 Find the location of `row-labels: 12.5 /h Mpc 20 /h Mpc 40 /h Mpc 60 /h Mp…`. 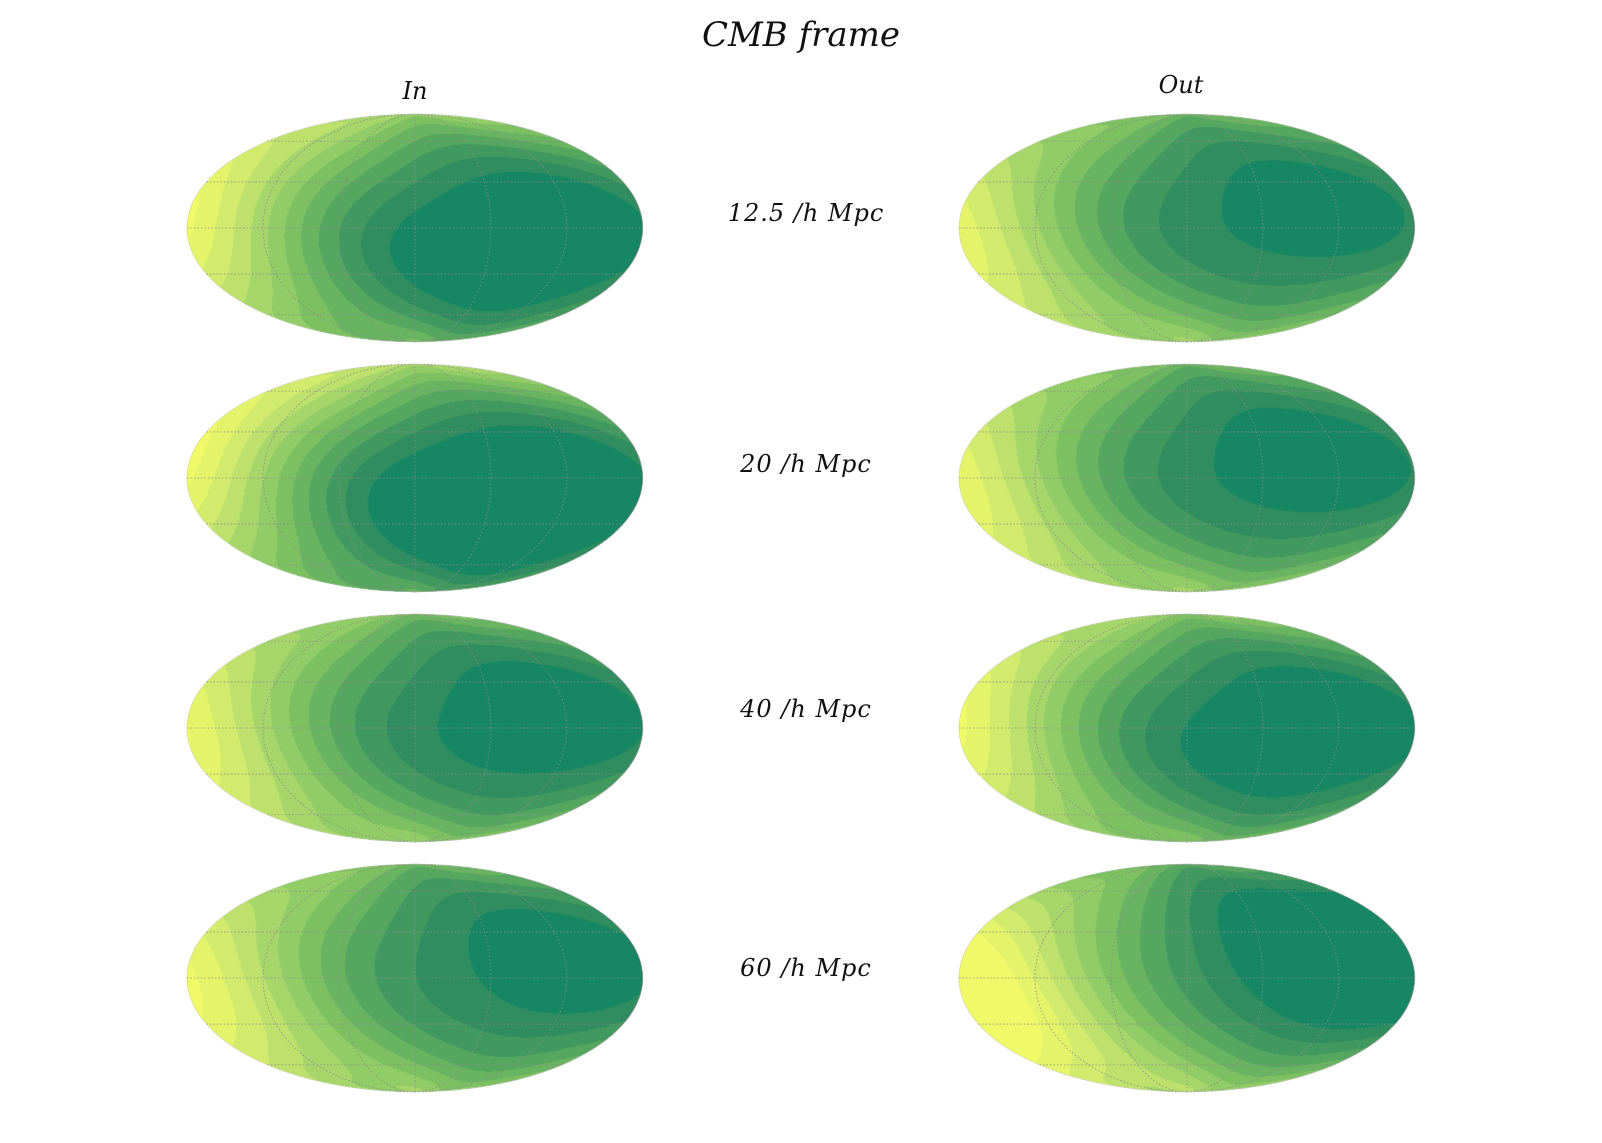

row-labels: 12.5 /h Mpc 20 /h Mpc 40 /h Mpc 60 /h Mp… is located at coordinates (806, 590).